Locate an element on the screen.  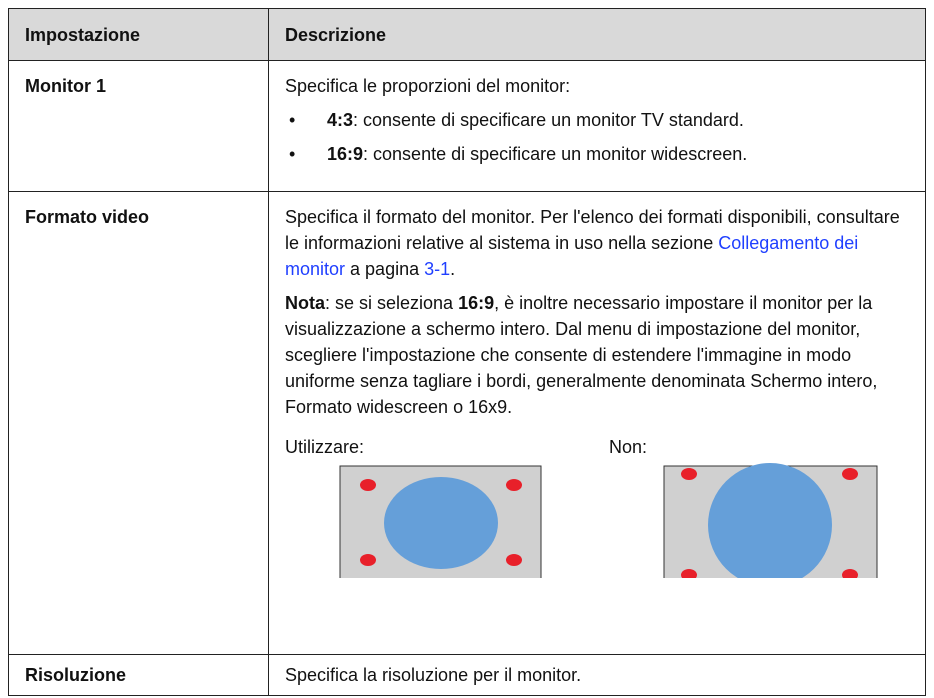
label: Non: is located at coordinates (628, 447).